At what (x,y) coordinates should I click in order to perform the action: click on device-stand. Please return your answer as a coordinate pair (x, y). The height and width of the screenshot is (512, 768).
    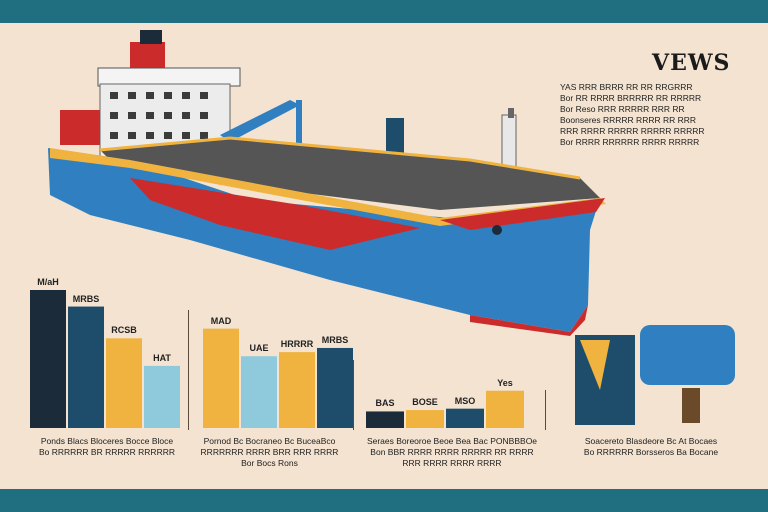
    Looking at the image, I should click on (691, 405).